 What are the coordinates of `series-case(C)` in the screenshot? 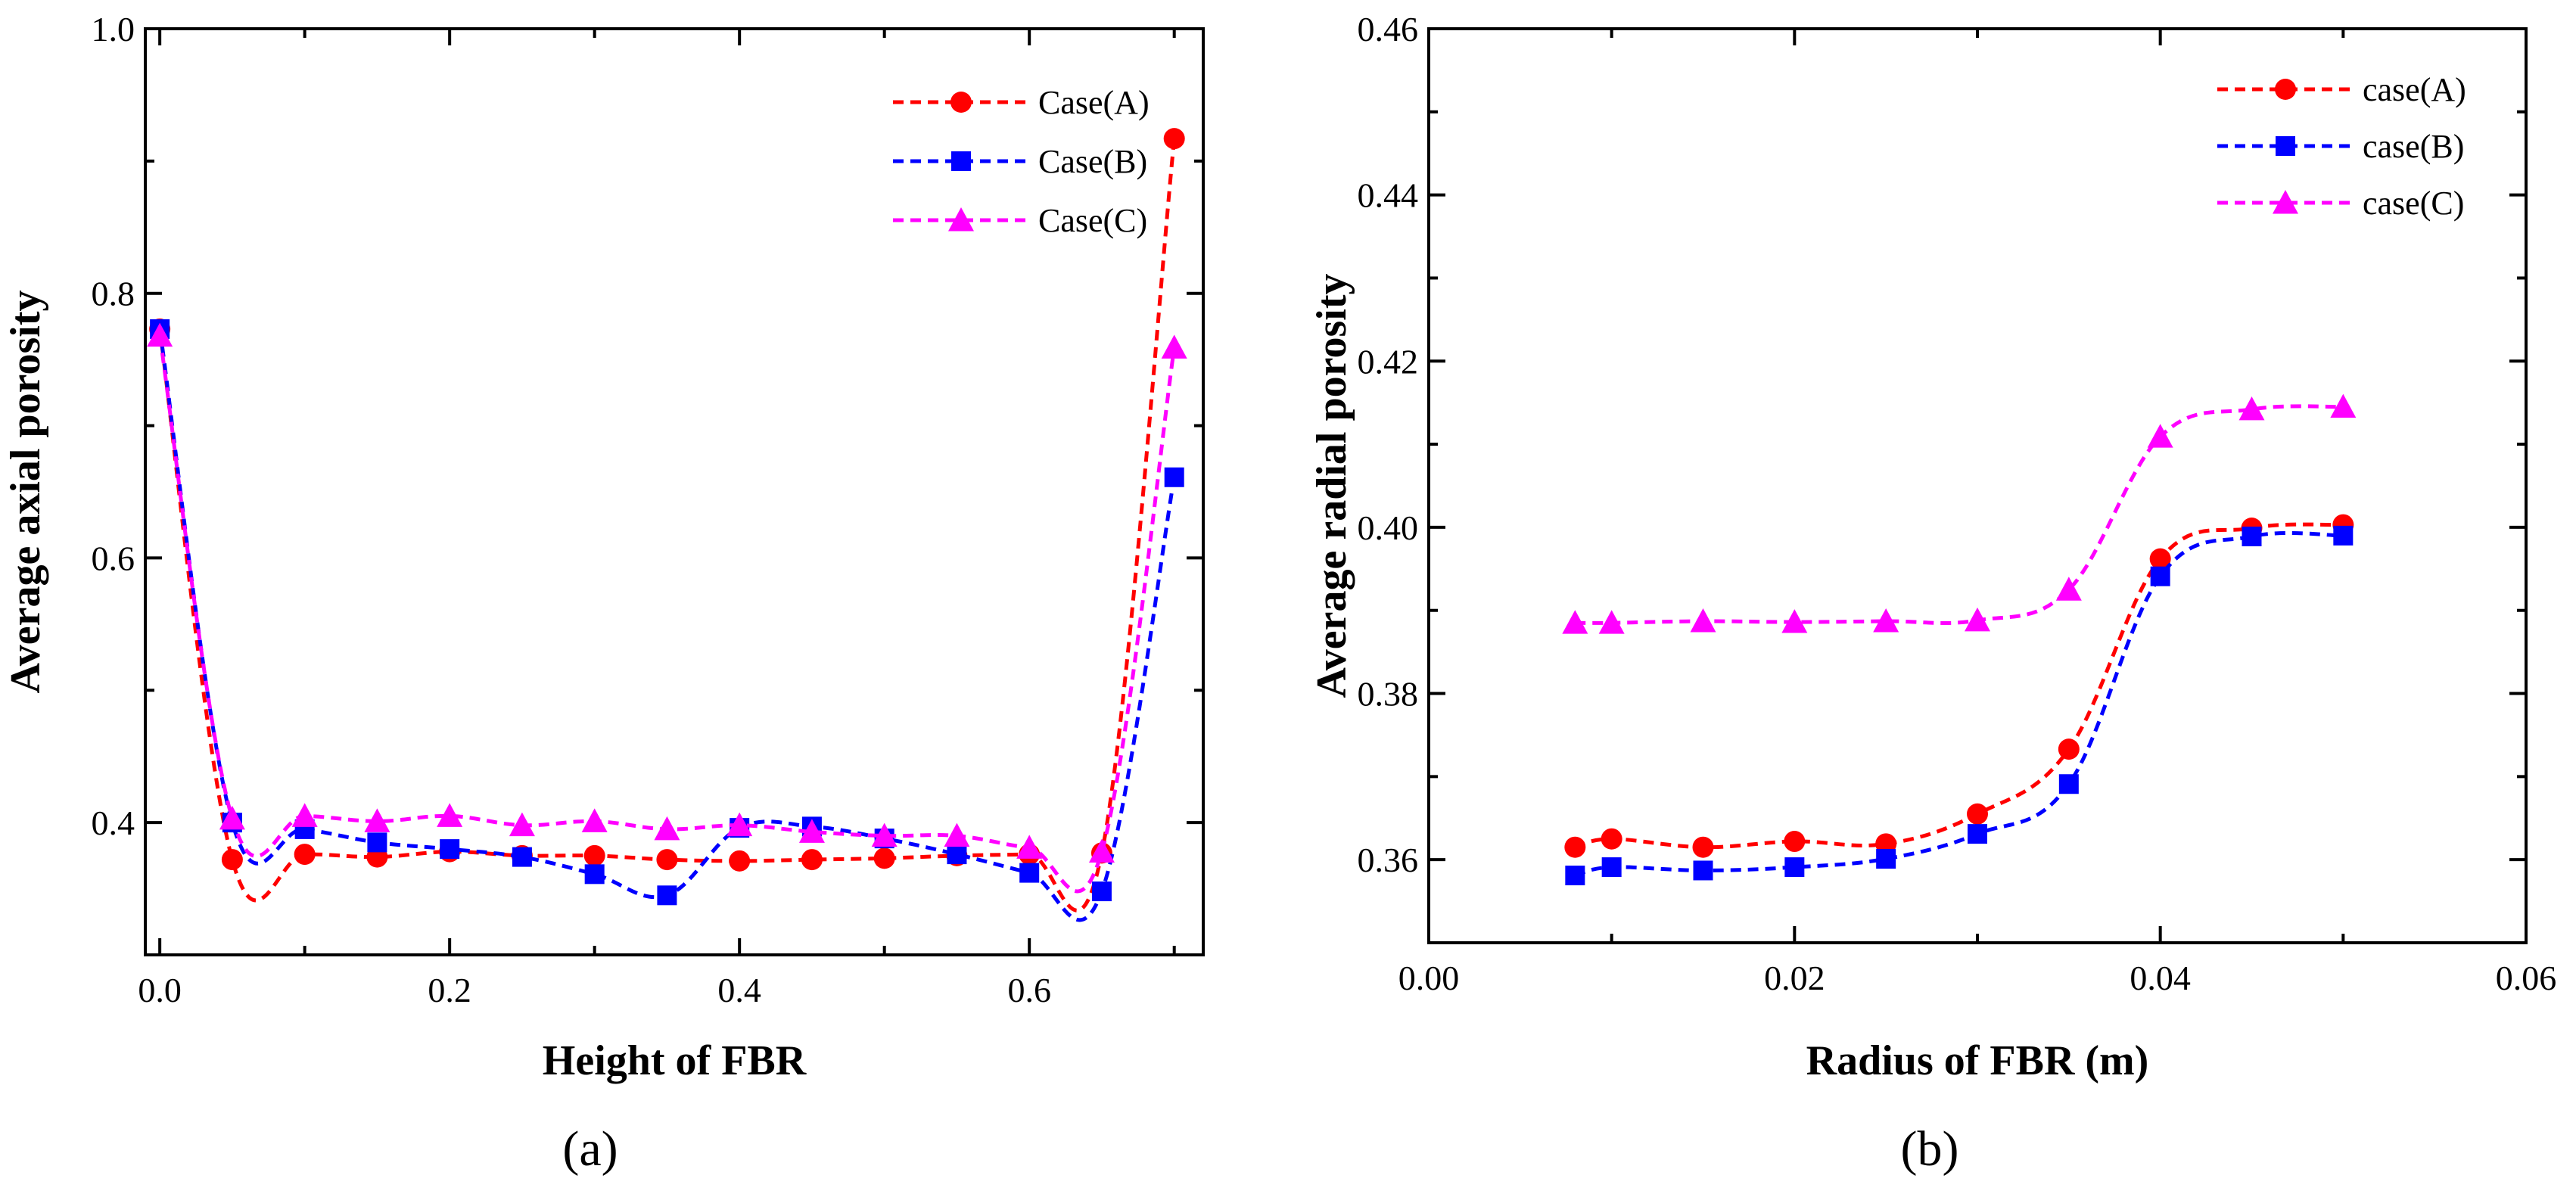 It's located at (1960, 513).